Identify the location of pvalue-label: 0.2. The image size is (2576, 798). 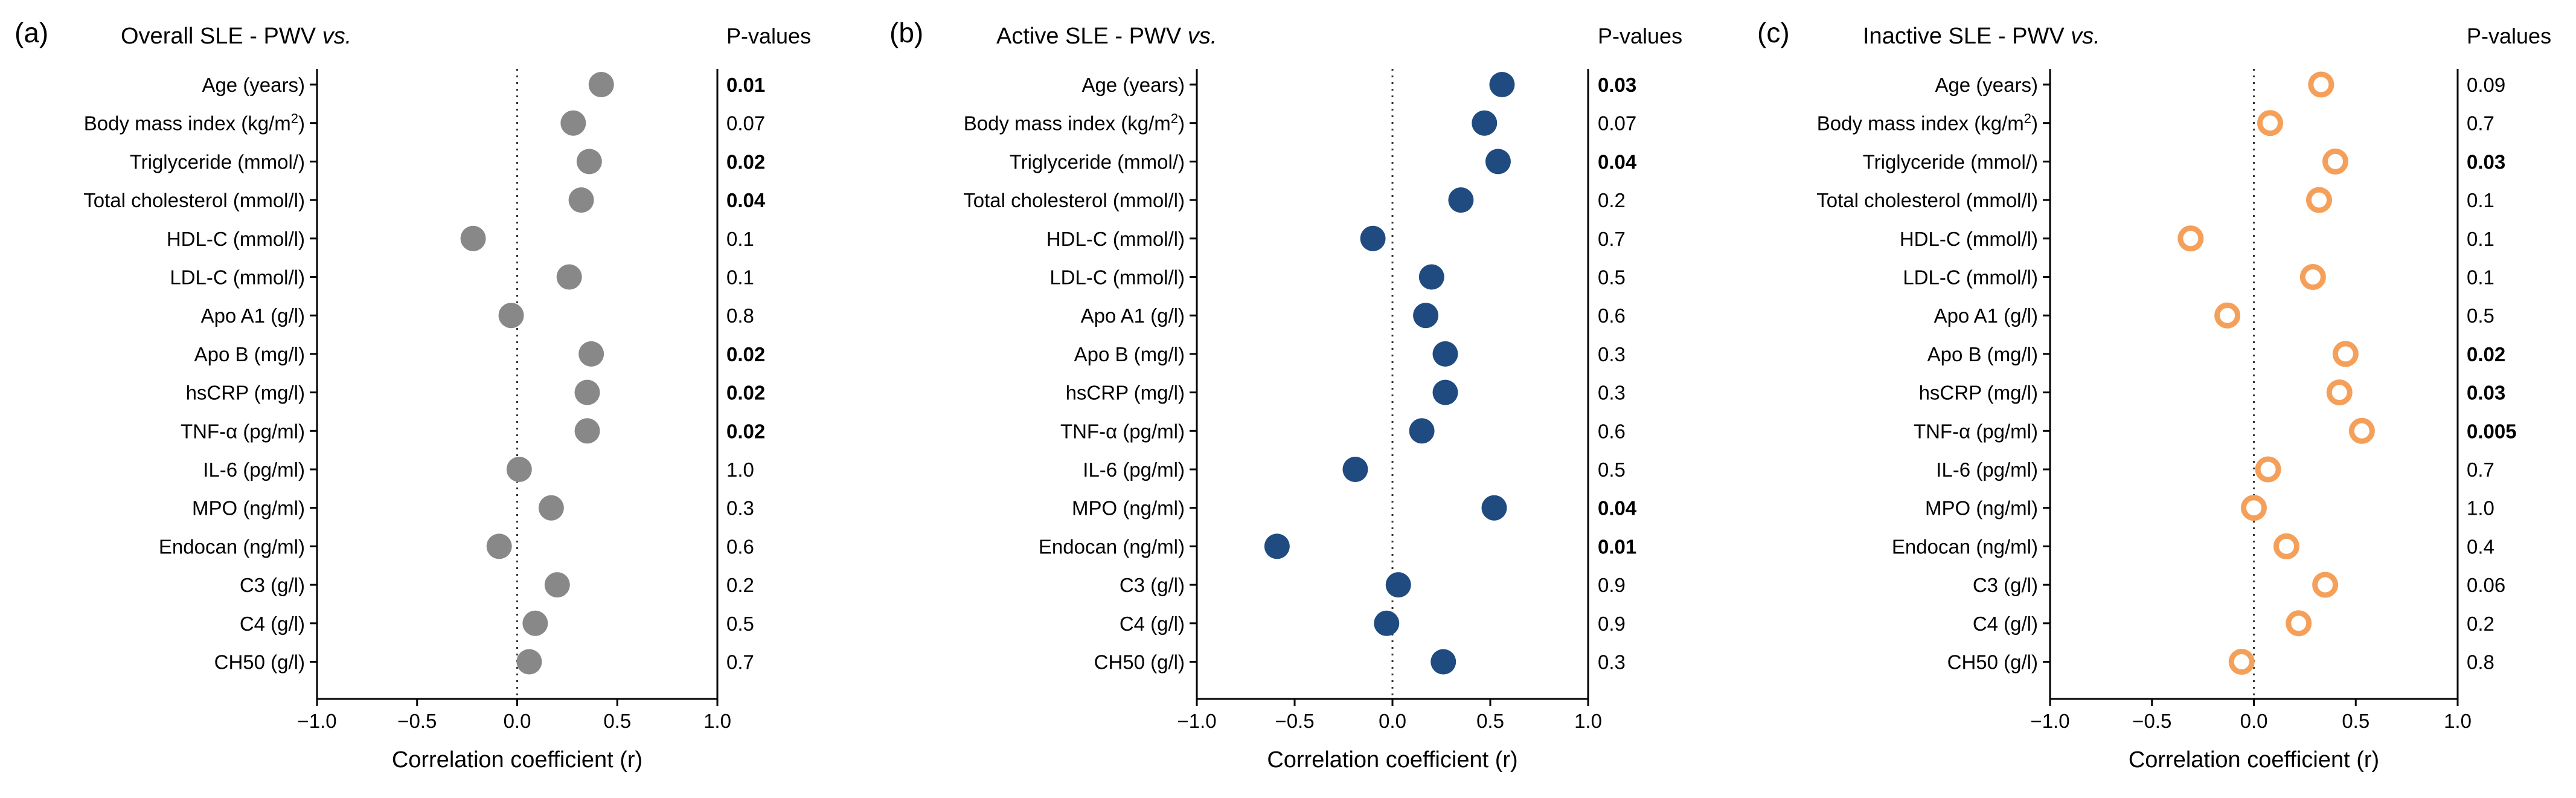
(740, 585).